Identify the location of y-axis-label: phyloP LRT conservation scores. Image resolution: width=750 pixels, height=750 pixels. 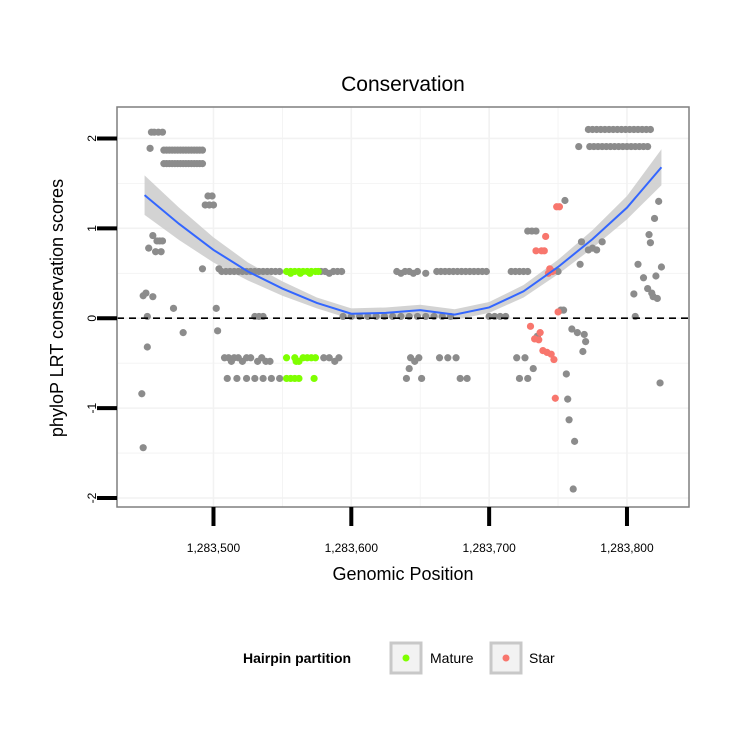
(57, 308).